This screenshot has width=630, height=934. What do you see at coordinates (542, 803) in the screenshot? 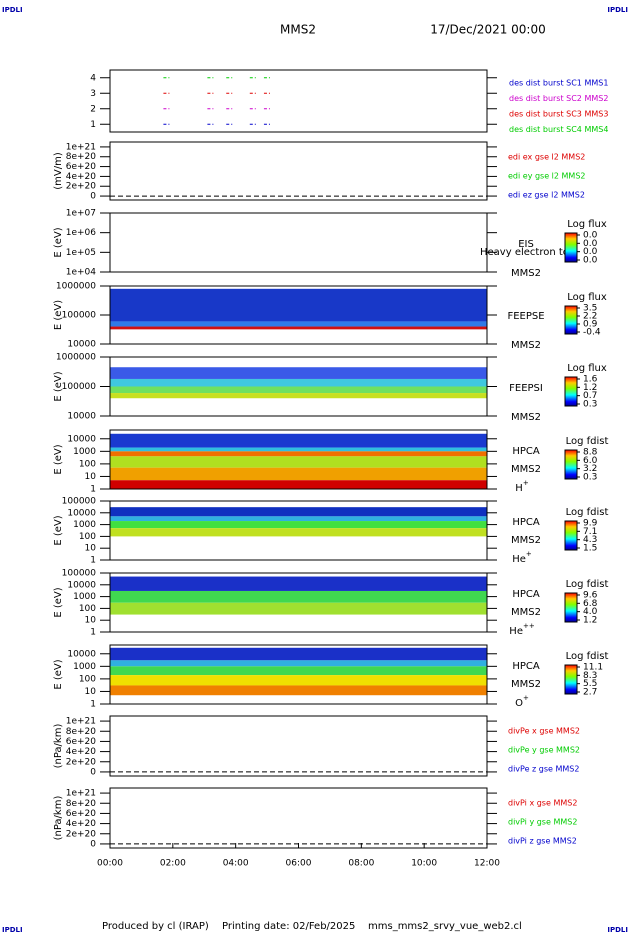
I see `legend-entry: divPi x gse MMS2` at bounding box center [542, 803].